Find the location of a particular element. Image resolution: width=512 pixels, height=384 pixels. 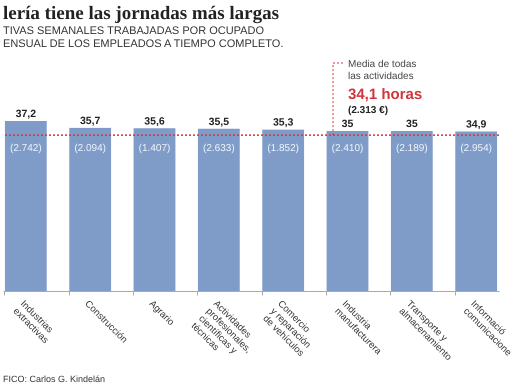

data-label: 34,9 is located at coordinates (476, 124).